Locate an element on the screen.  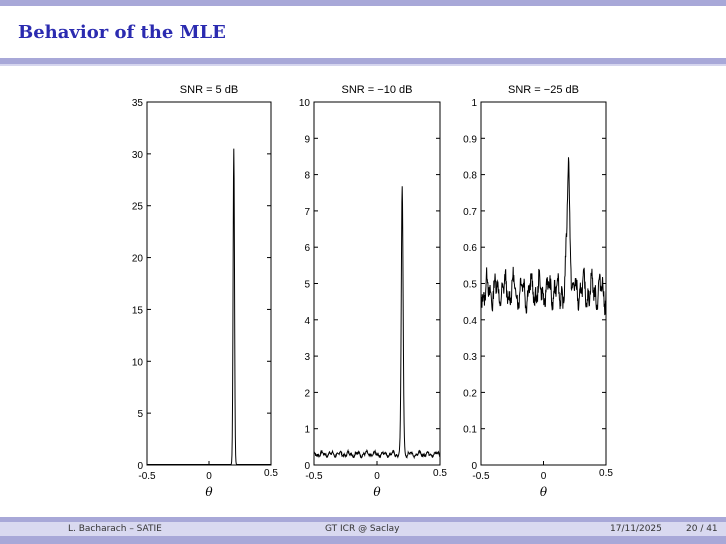
y-tick-label: 0.3 is located at coordinates (470, 357).